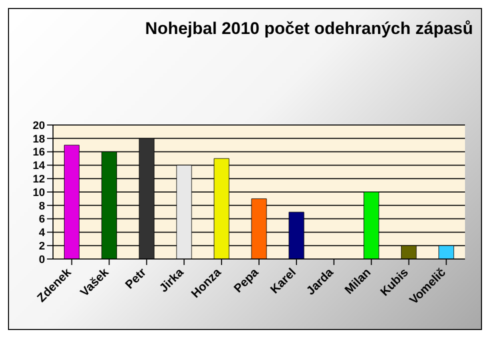 This screenshot has height=338, width=490. What do you see at coordinates (309, 29) in the screenshot?
I see `chart-title: Nohejbal 2010 počet odehraných zápasů` at bounding box center [309, 29].